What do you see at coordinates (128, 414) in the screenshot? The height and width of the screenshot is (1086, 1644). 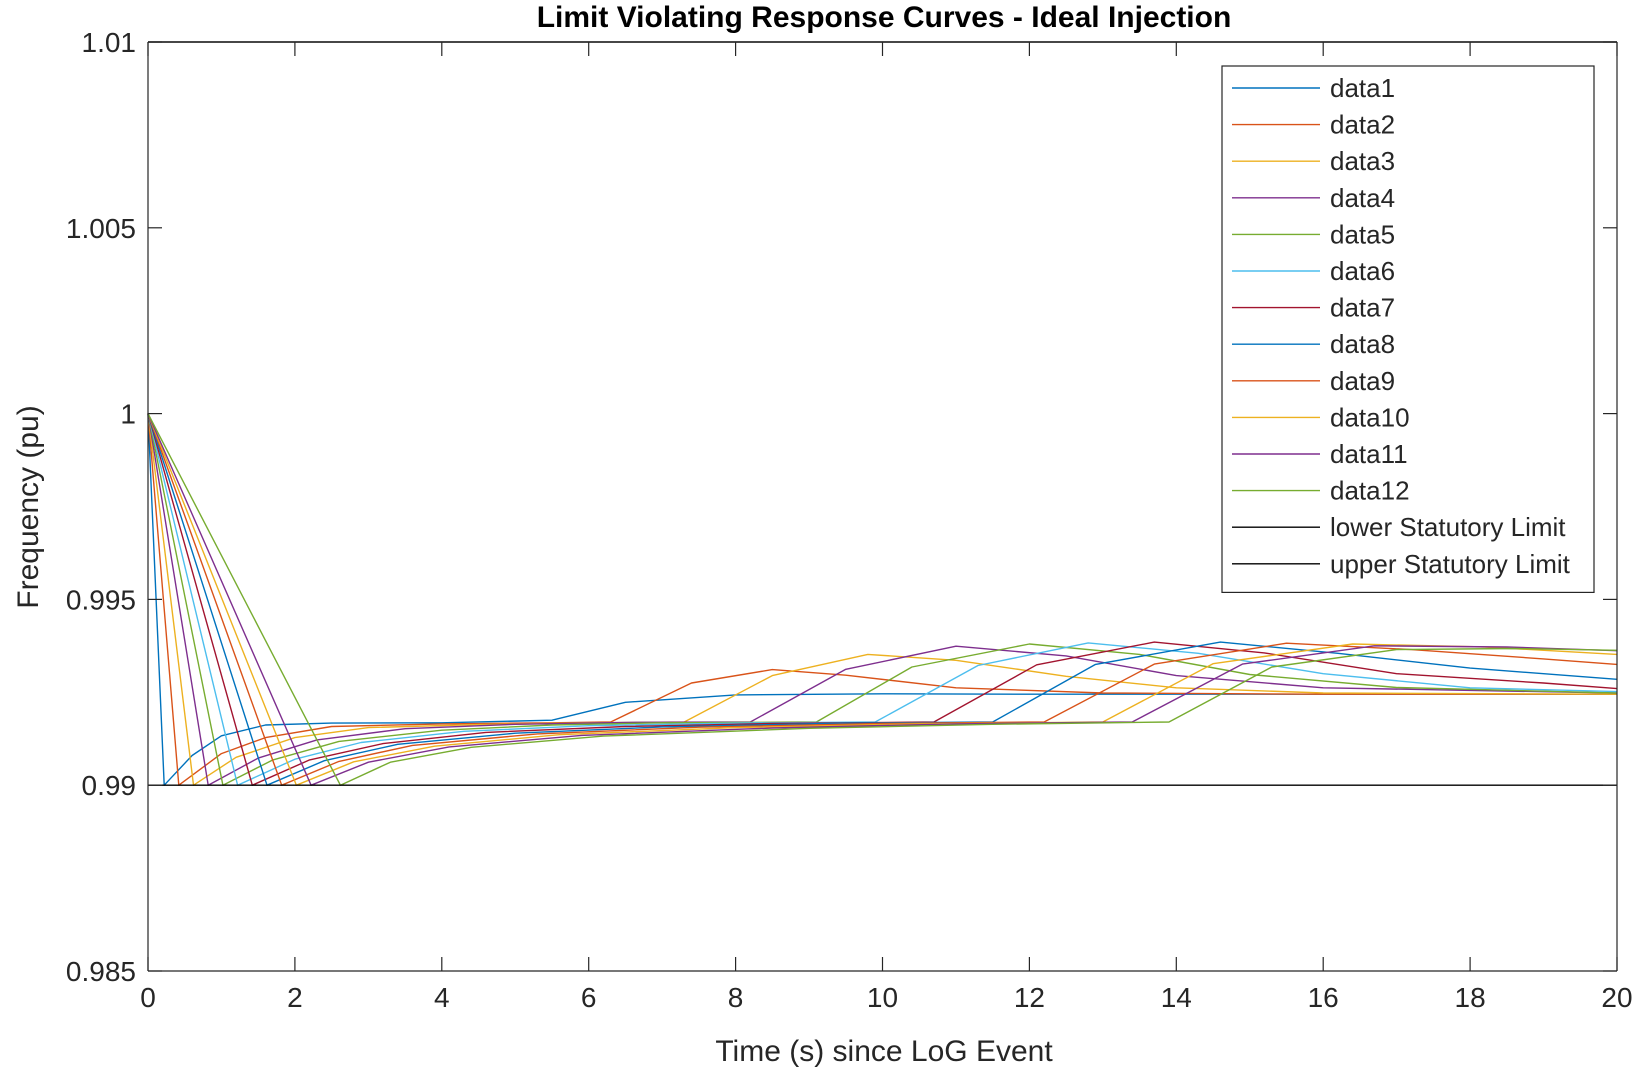 I see `y-tick-label: 1` at bounding box center [128, 414].